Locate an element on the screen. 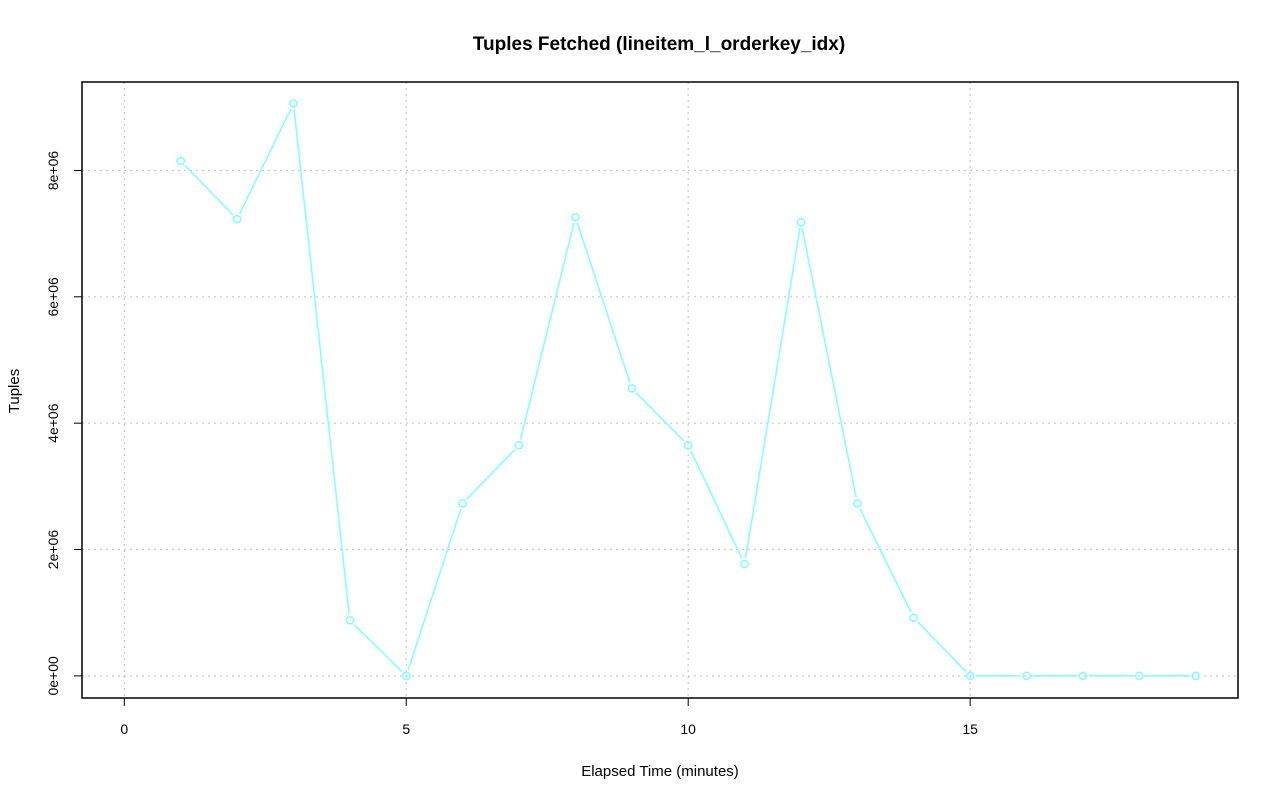 Image resolution: width=1280 pixels, height=801 pixels. y-axis-label: Tuples is located at coordinates (14, 391).